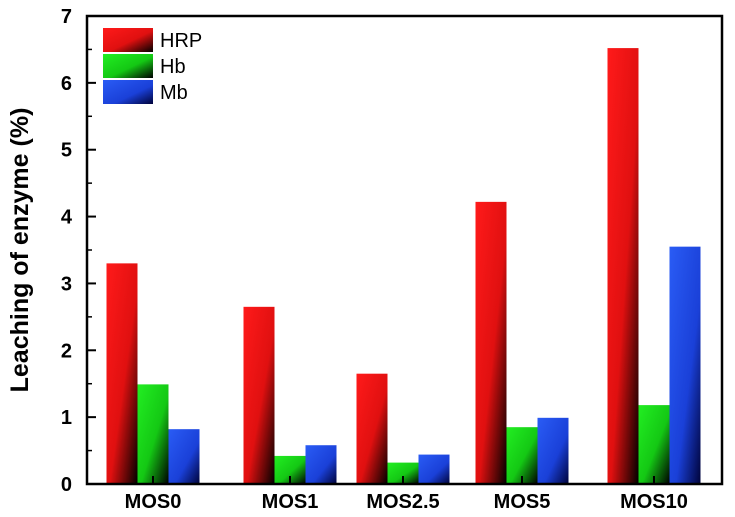  Describe the element at coordinates (321, 464) in the screenshot. I see `bar-mb-mos1` at that location.